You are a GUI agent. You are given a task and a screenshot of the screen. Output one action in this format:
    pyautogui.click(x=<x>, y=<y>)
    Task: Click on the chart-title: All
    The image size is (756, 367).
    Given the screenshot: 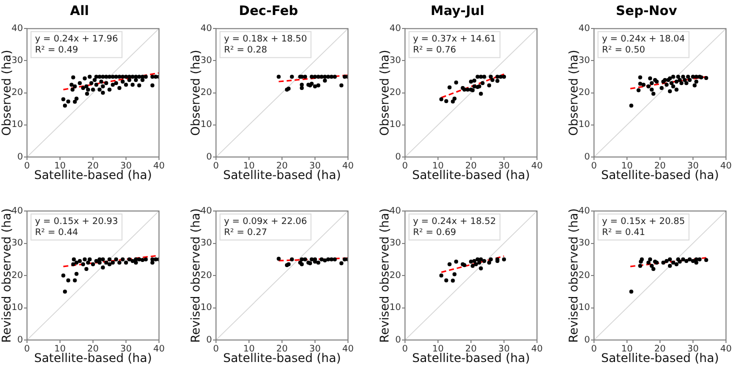 What is the action you would take?
    pyautogui.click(x=79, y=12)
    